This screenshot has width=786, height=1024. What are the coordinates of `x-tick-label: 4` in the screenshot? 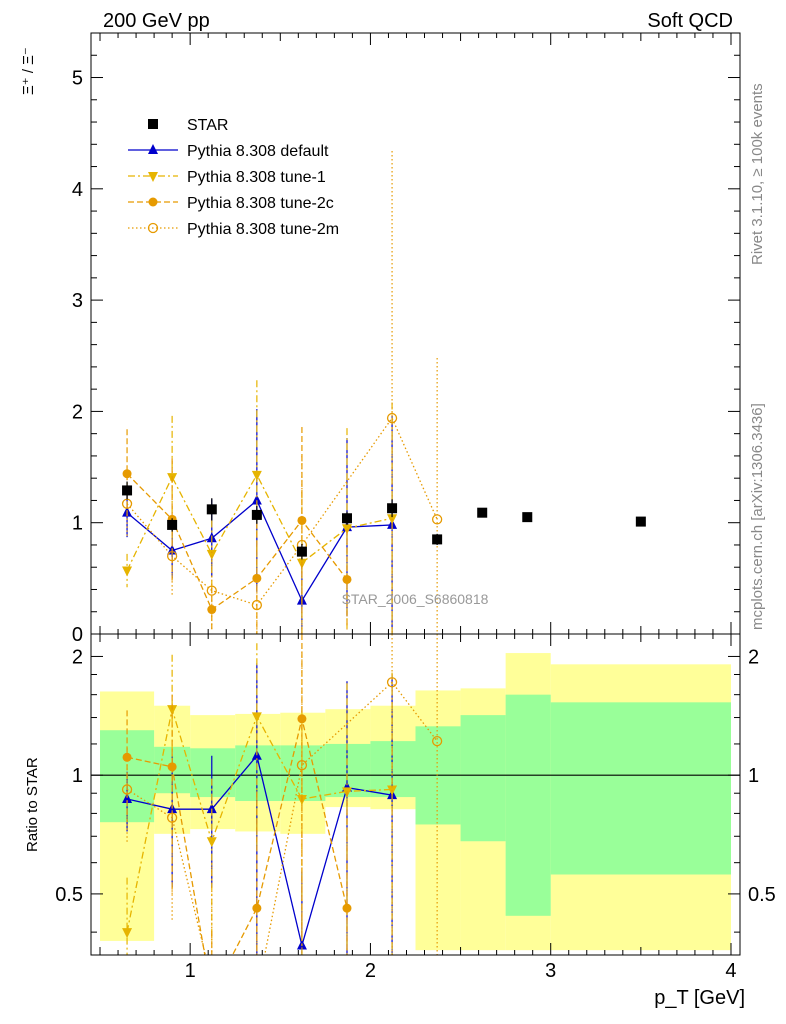 It's located at (730, 971).